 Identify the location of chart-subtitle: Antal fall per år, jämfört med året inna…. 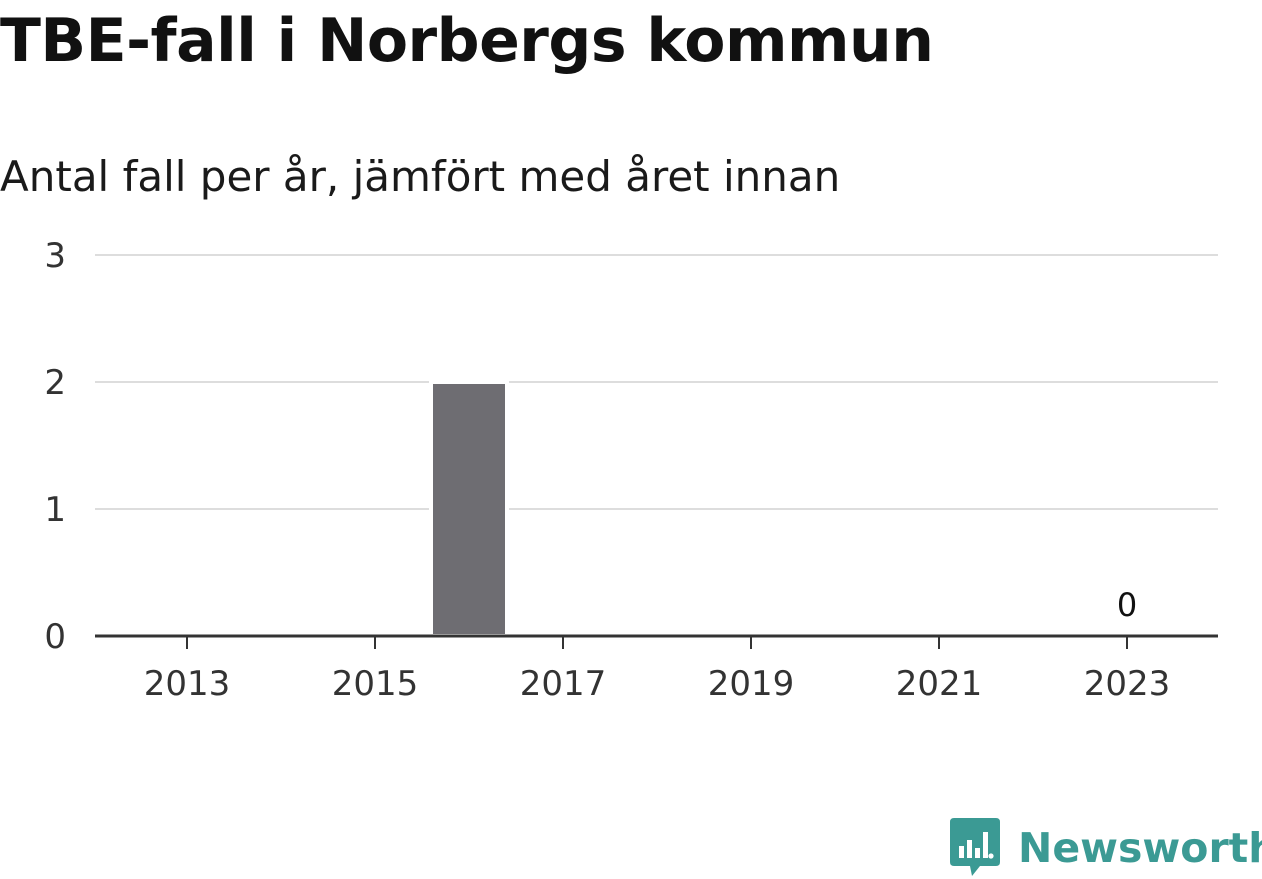
(420, 176).